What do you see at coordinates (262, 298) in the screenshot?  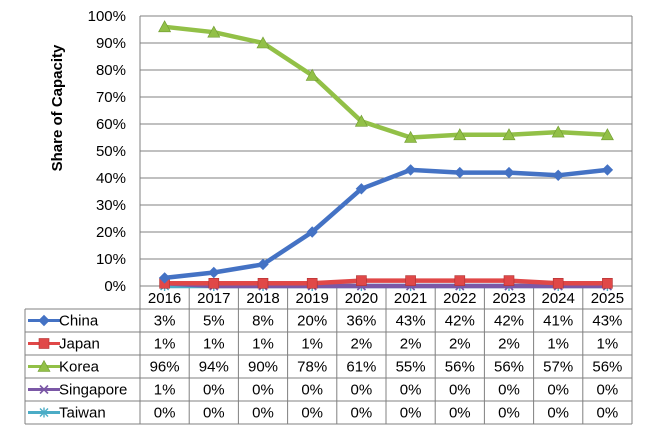 I see `x-tick-label: 2018` at bounding box center [262, 298].